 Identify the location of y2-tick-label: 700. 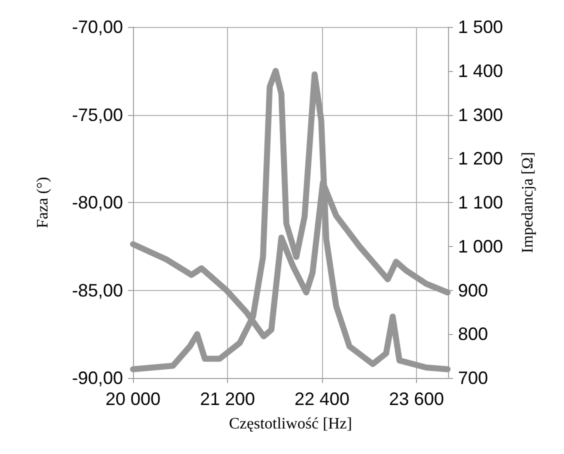
(473, 378).